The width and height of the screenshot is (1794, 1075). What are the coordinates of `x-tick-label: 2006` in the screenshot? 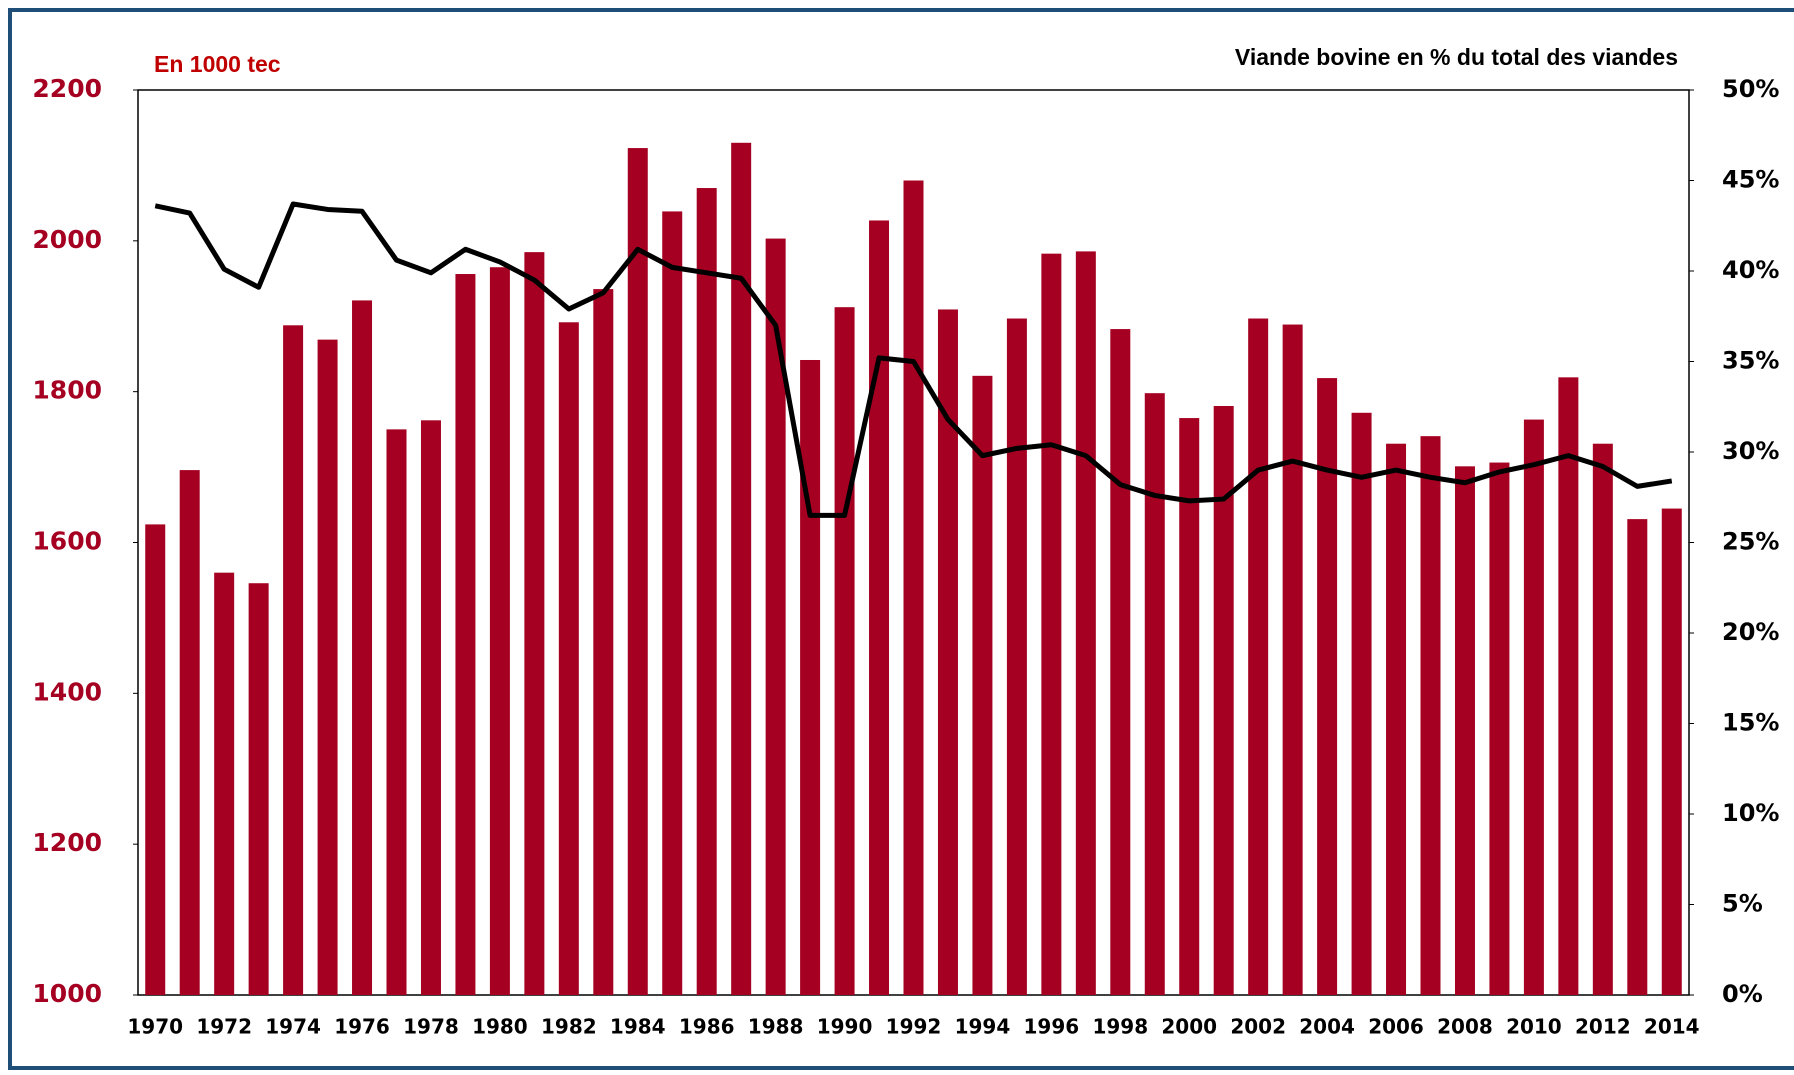 It's located at (1396, 1027).